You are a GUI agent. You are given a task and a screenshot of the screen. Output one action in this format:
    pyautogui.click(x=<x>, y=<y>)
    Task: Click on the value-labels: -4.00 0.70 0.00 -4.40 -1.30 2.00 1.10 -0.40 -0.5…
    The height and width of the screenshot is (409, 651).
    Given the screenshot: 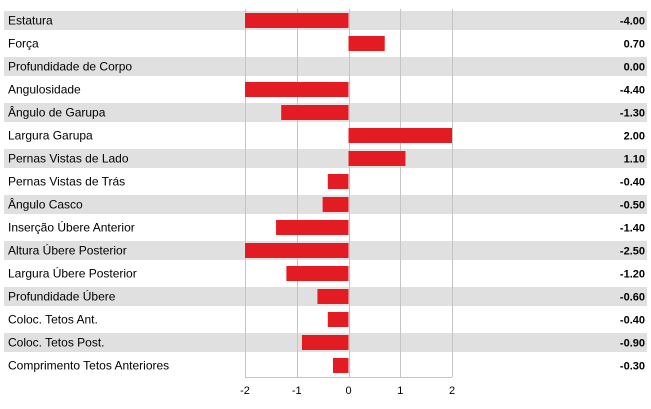 What is the action you would take?
    pyautogui.click(x=632, y=194)
    